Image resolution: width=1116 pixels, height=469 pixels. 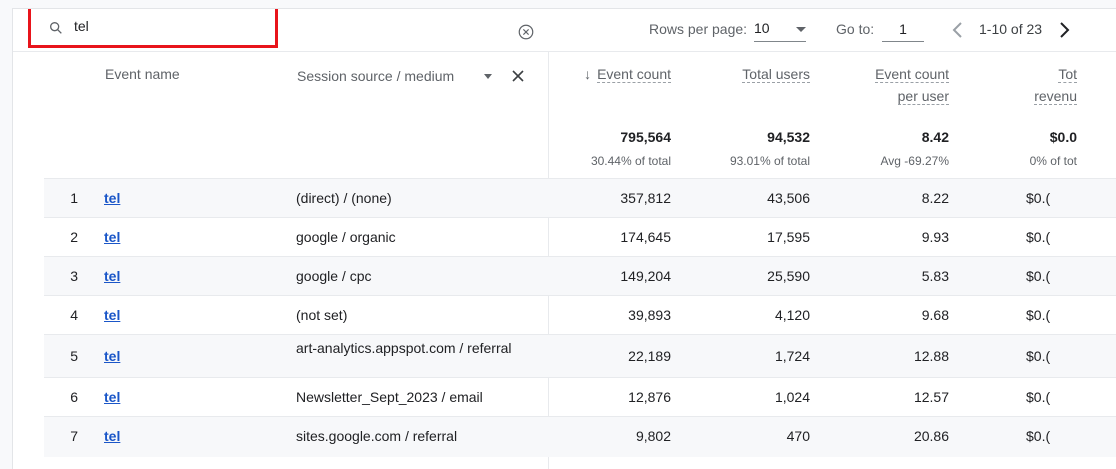 I want to click on session-source-cell: (direct) / (none), so click(x=344, y=197).